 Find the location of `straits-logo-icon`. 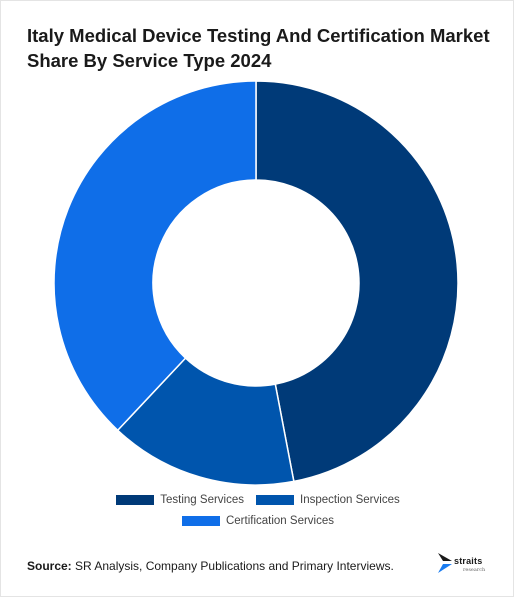

straits-logo-icon is located at coordinates (445, 563).